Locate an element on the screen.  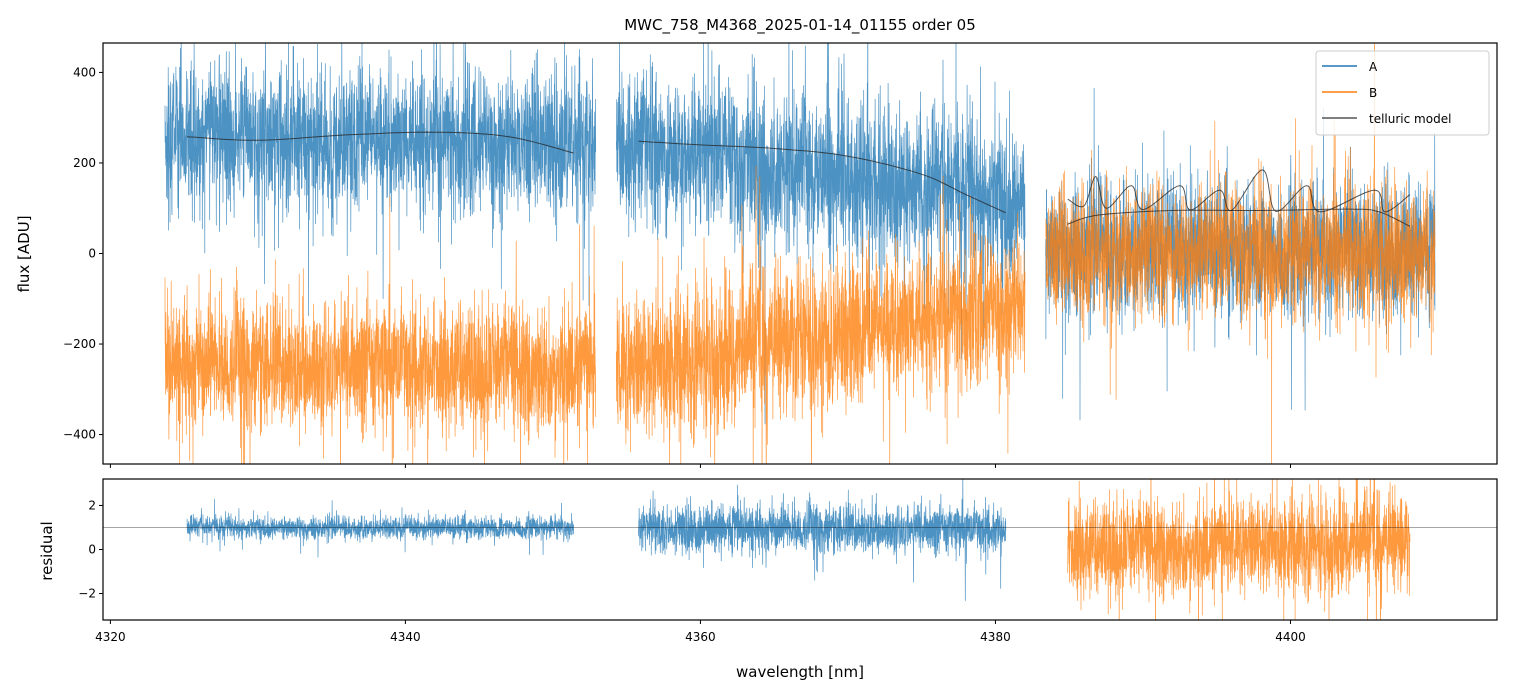
y-tick-label-residual: −2 is located at coordinates (87, 594).